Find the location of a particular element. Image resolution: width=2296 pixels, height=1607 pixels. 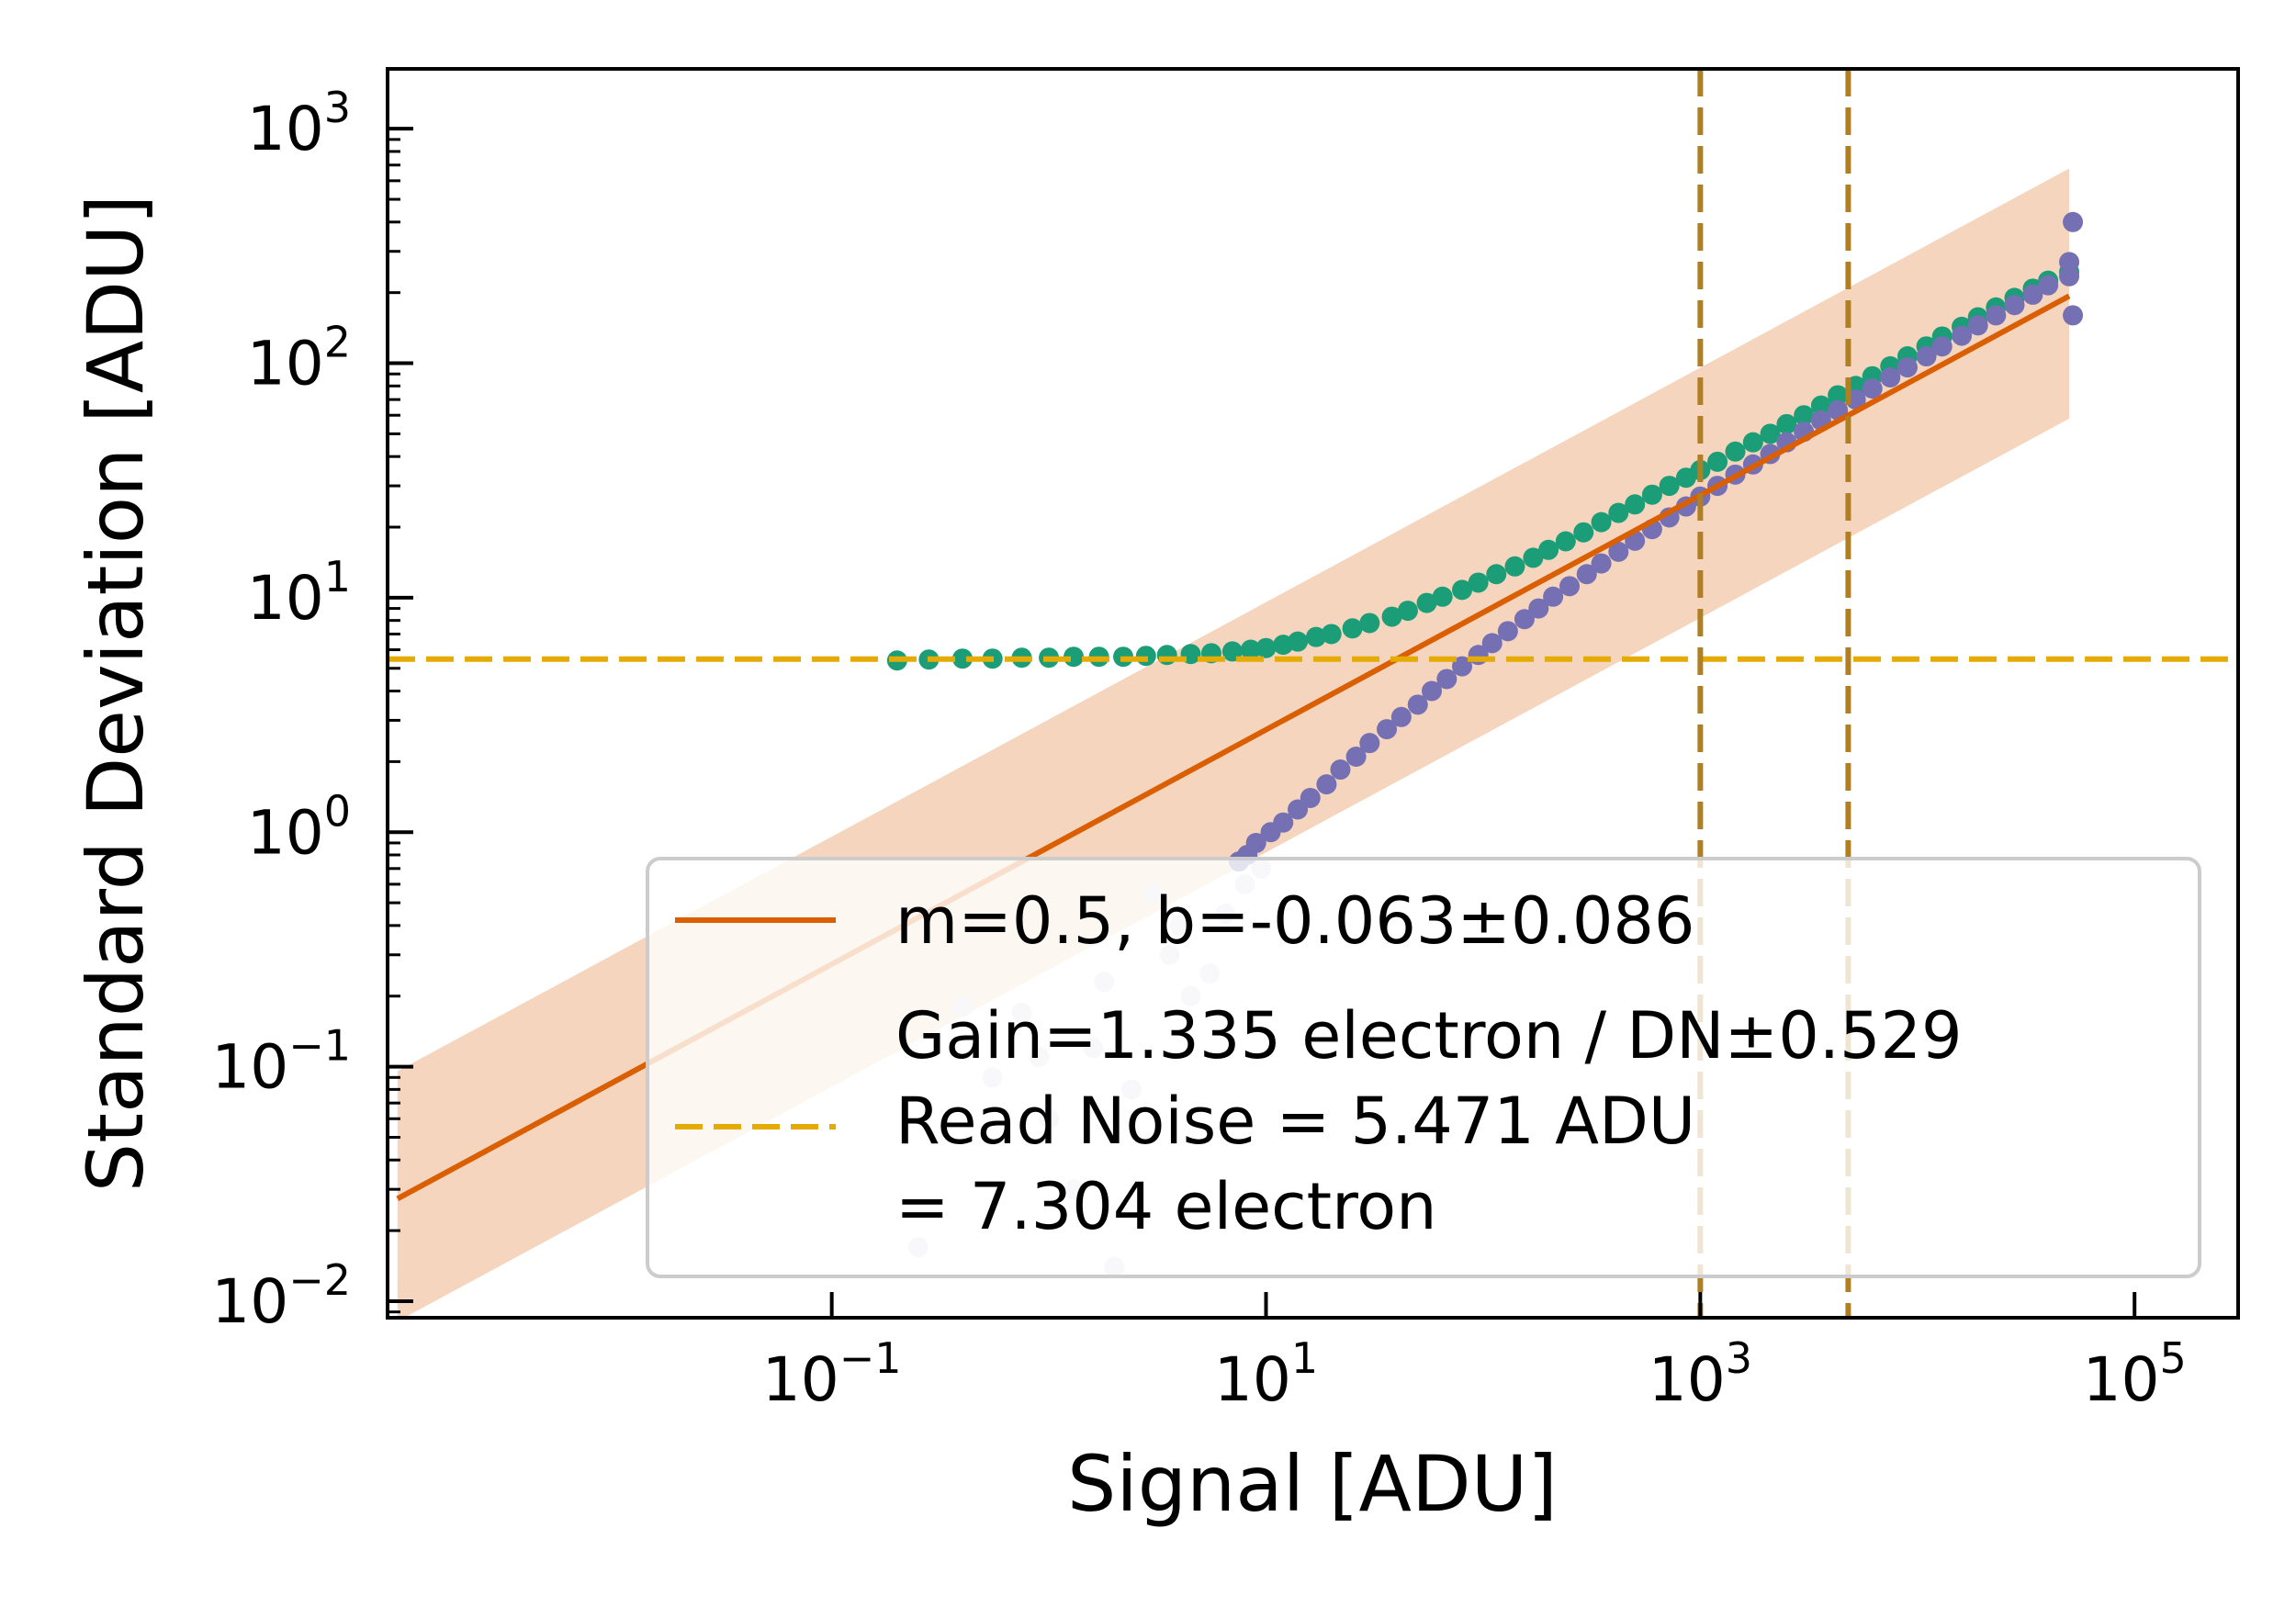

x-tick-exponent: −1 is located at coordinates (870, 1358).